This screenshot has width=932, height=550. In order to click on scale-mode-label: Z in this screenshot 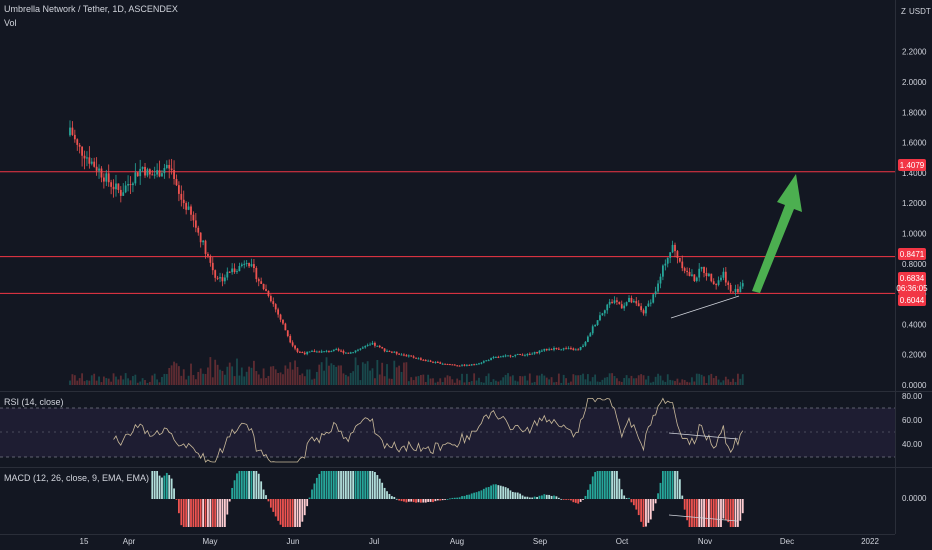, I will do `click(903, 11)`.